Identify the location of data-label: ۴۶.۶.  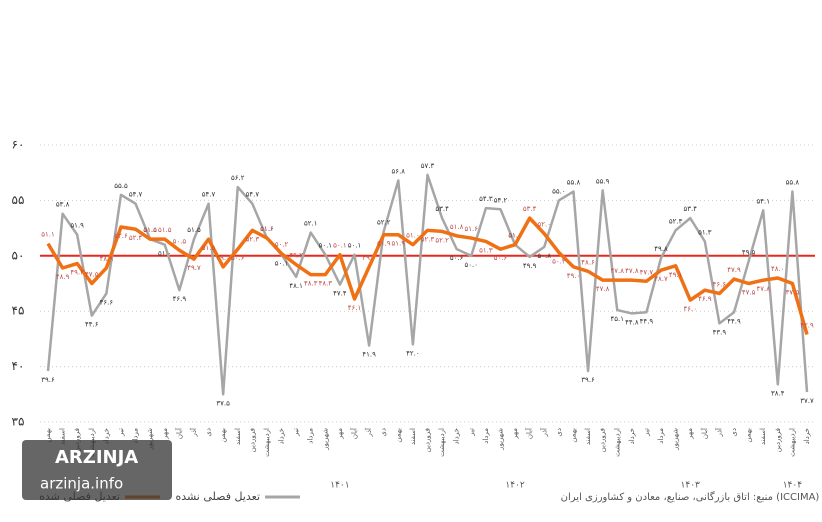
(107, 302).